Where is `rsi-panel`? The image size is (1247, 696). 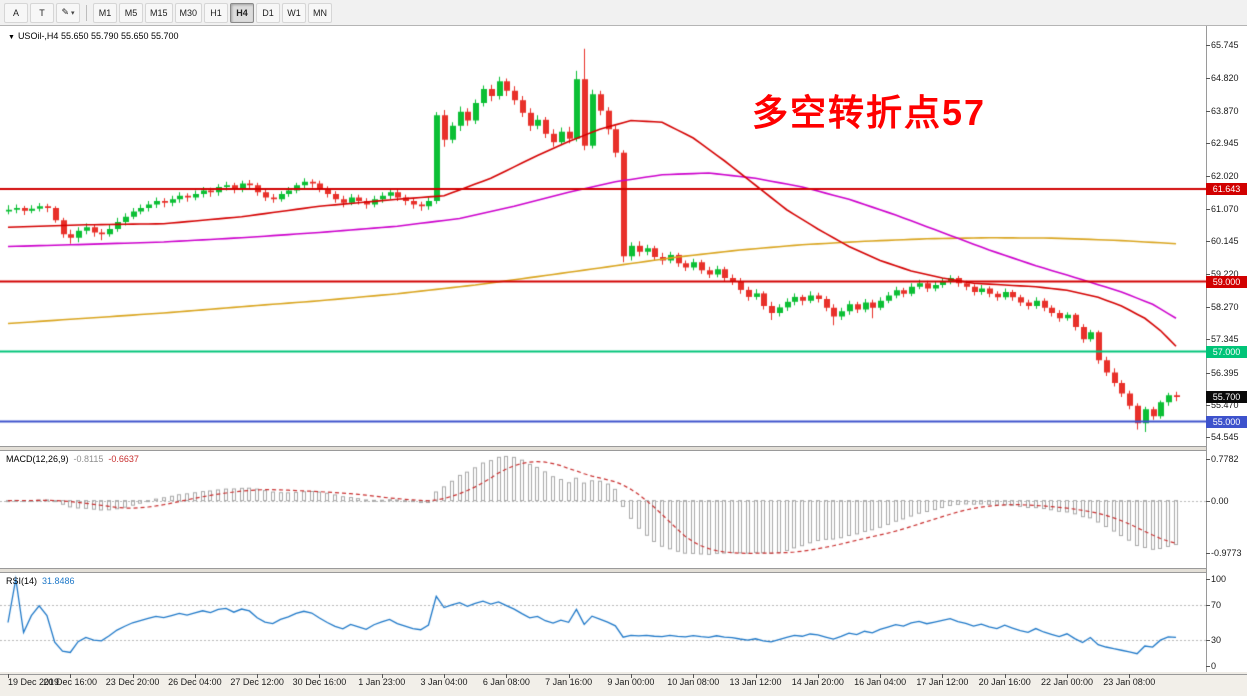
rsi-panel is located at coordinates (603, 622).